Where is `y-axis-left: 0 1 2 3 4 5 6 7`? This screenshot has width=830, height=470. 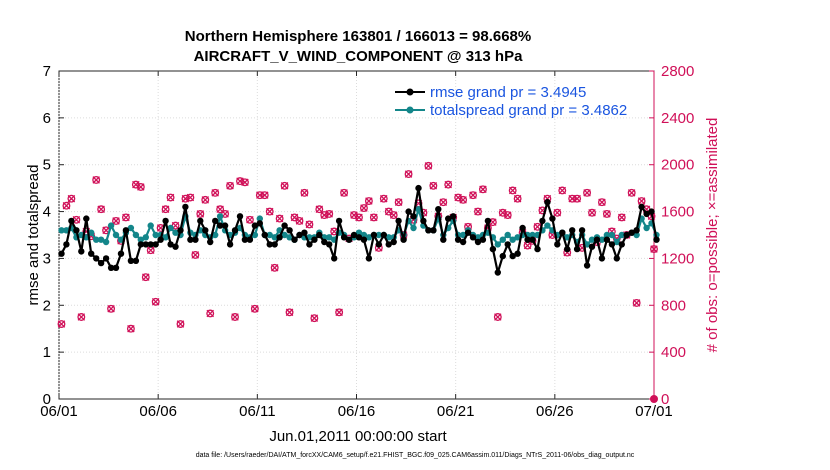 y-axis-left: 0 1 2 3 4 5 6 7 is located at coordinates (53, 235).